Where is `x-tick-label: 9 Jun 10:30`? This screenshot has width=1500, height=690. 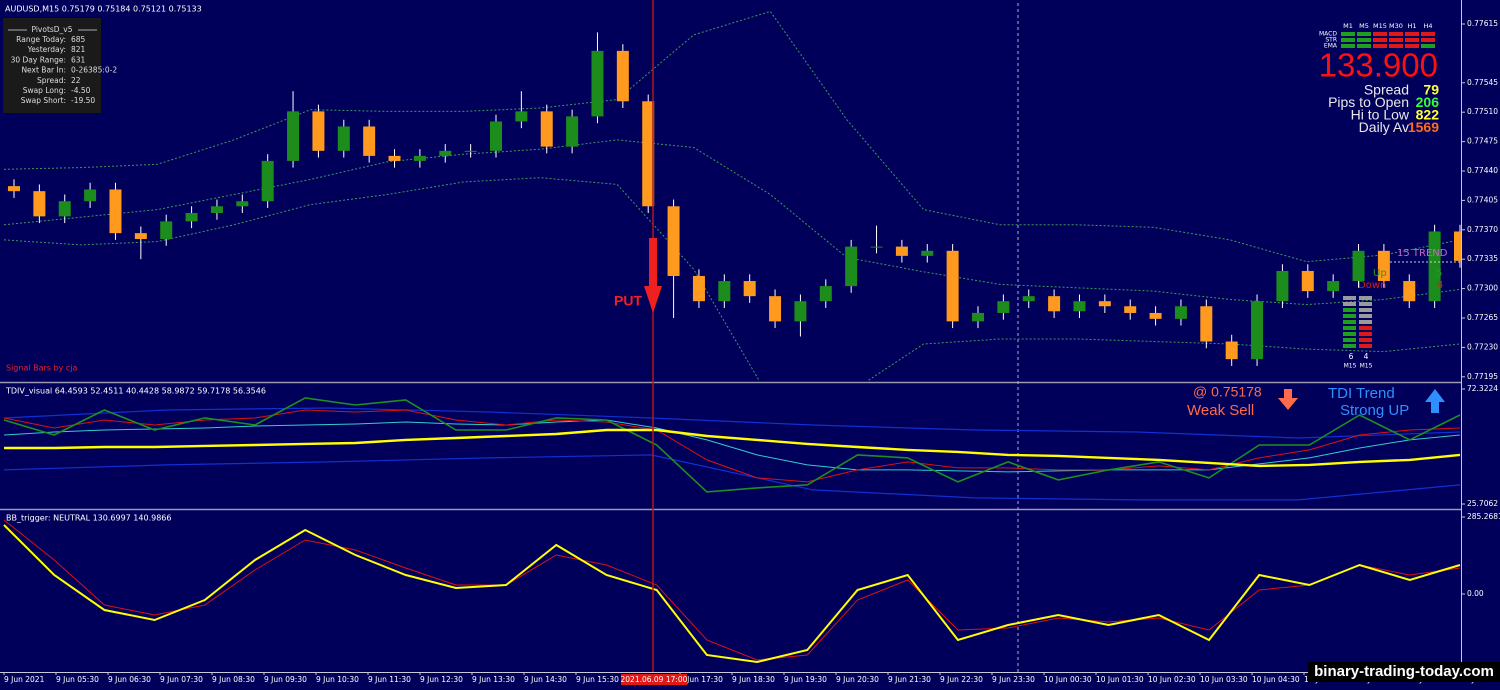
x-tick-label: 9 Jun 10:30 is located at coordinates (337, 679).